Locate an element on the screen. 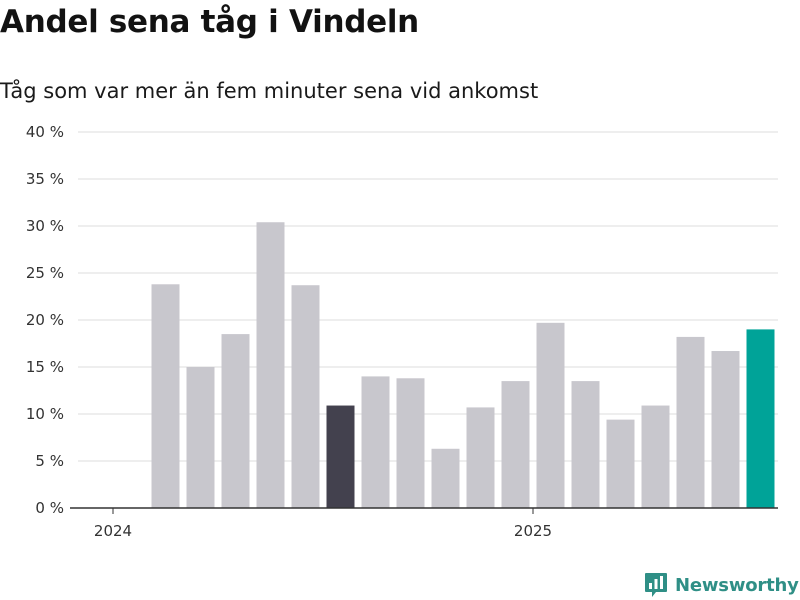 The width and height of the screenshot is (800, 600). chart-title: Andel sena tåg i Vindeln is located at coordinates (209, 22).